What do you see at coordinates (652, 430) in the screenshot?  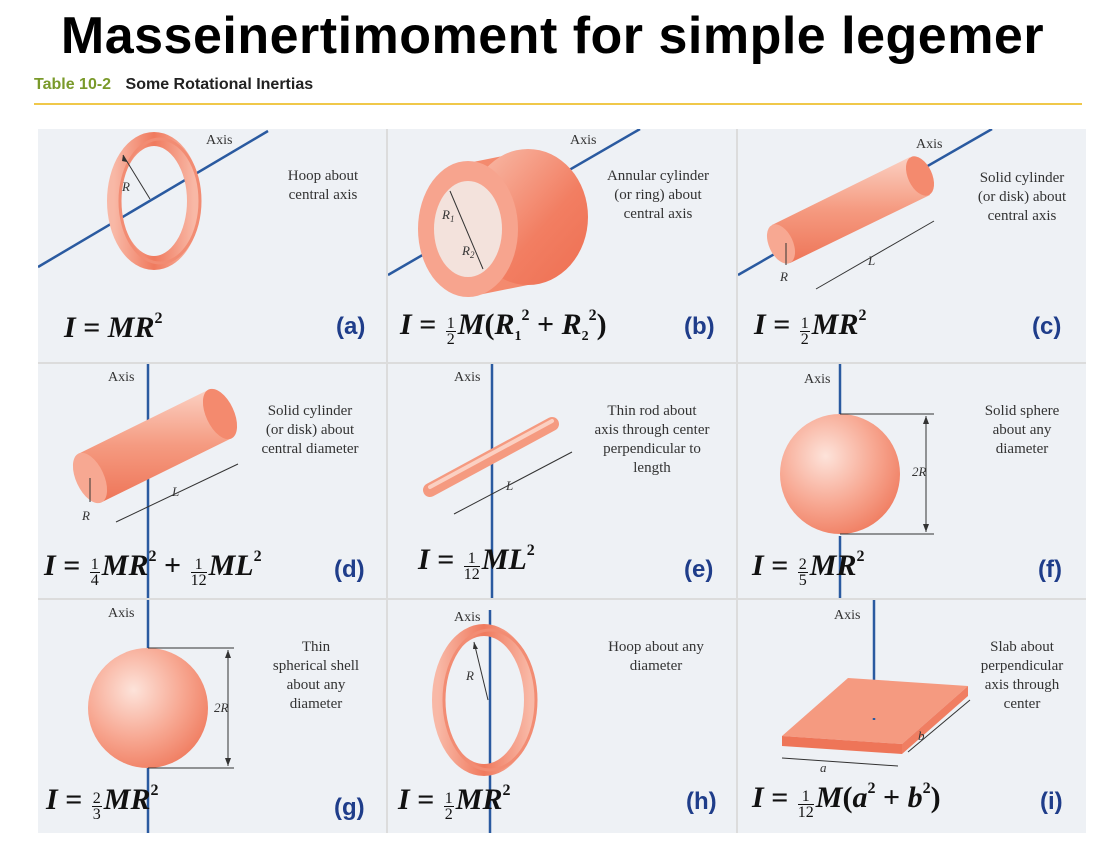 I see `description-line: axis through center` at bounding box center [652, 430].